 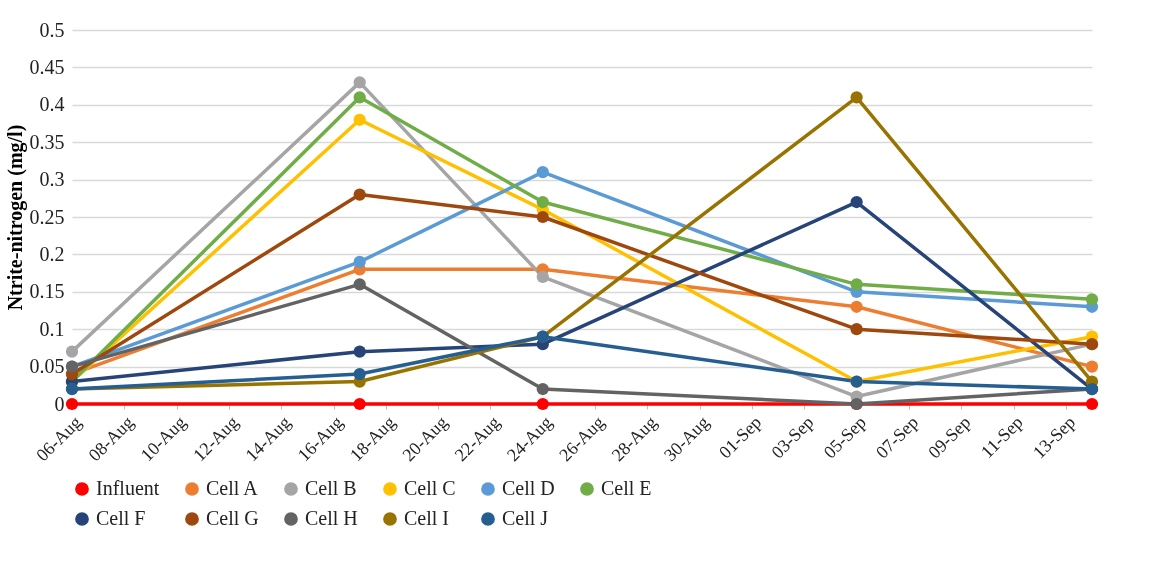 I want to click on y-tick-label: 0.1, so click(x=52, y=328).